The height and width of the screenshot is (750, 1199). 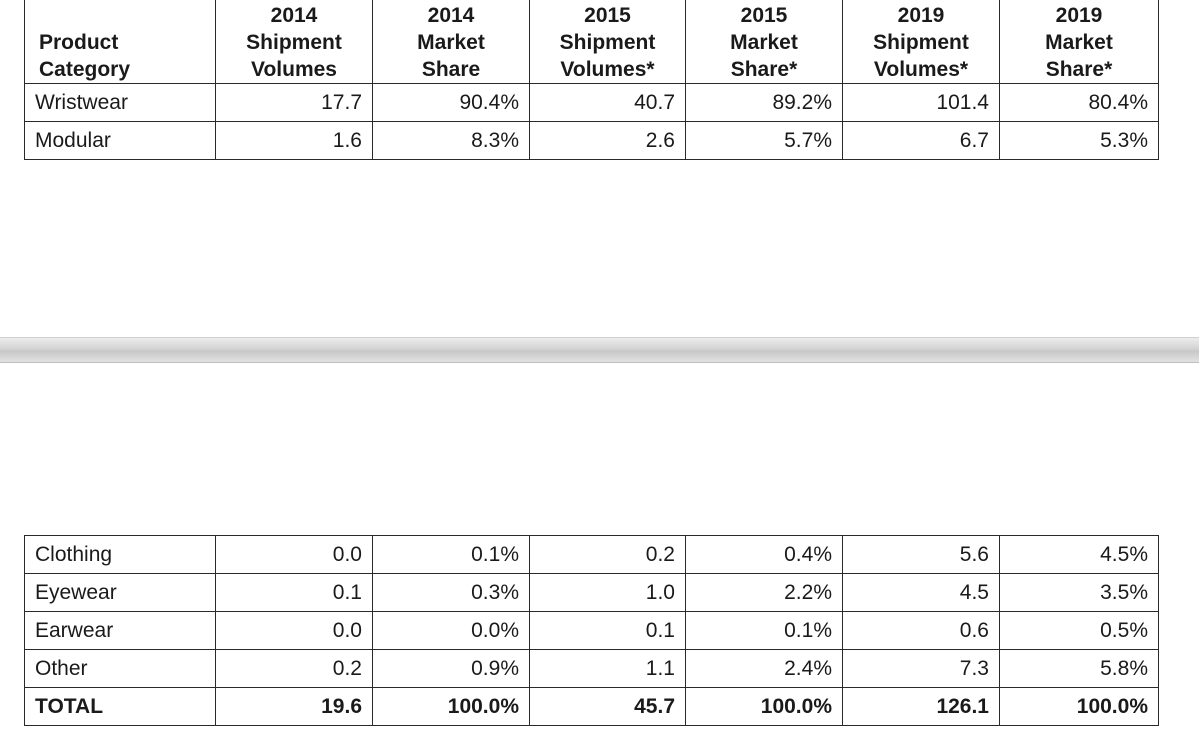 What do you see at coordinates (120, 42) in the screenshot?
I see `header-product-category: Product Category` at bounding box center [120, 42].